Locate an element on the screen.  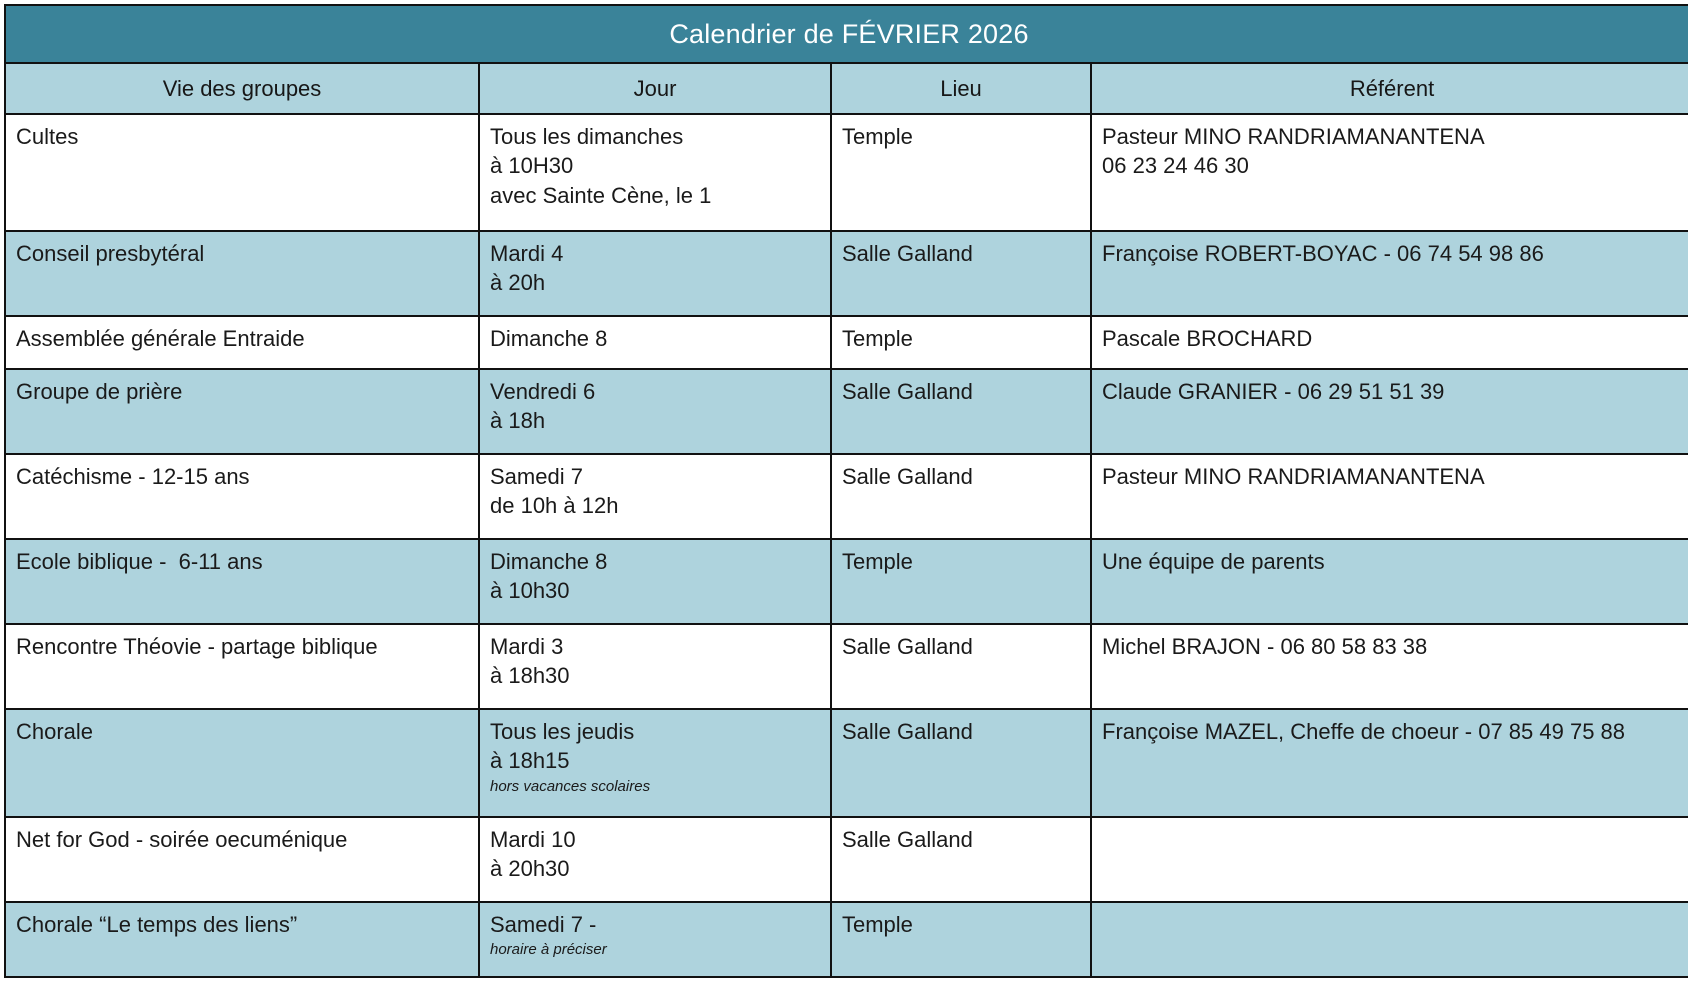
page-title: Calendrier de FÉVRIER 2026 is located at coordinates (845, 34).